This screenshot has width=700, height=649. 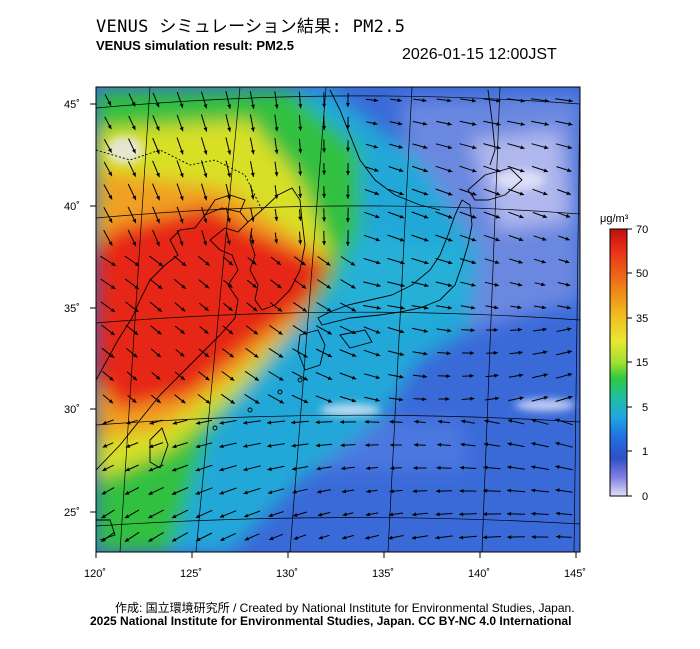 I want to click on colorbar-tick-0: 0, so click(x=645, y=497).